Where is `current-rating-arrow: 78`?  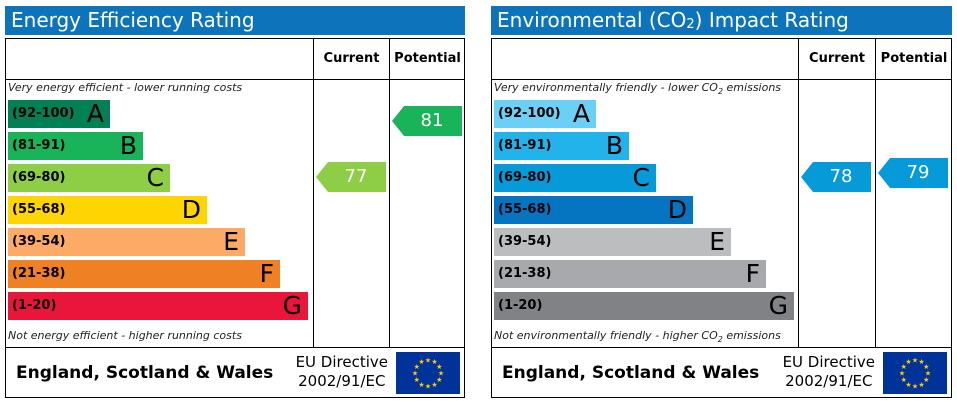 current-rating-arrow: 78 is located at coordinates (836, 177).